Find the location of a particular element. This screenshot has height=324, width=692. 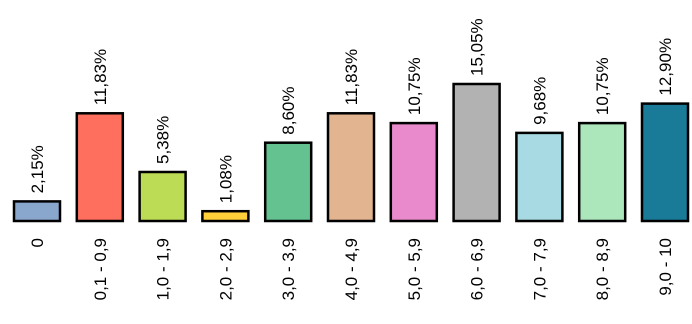

category-label-5: 4,0 - 4,9 is located at coordinates (351, 269).